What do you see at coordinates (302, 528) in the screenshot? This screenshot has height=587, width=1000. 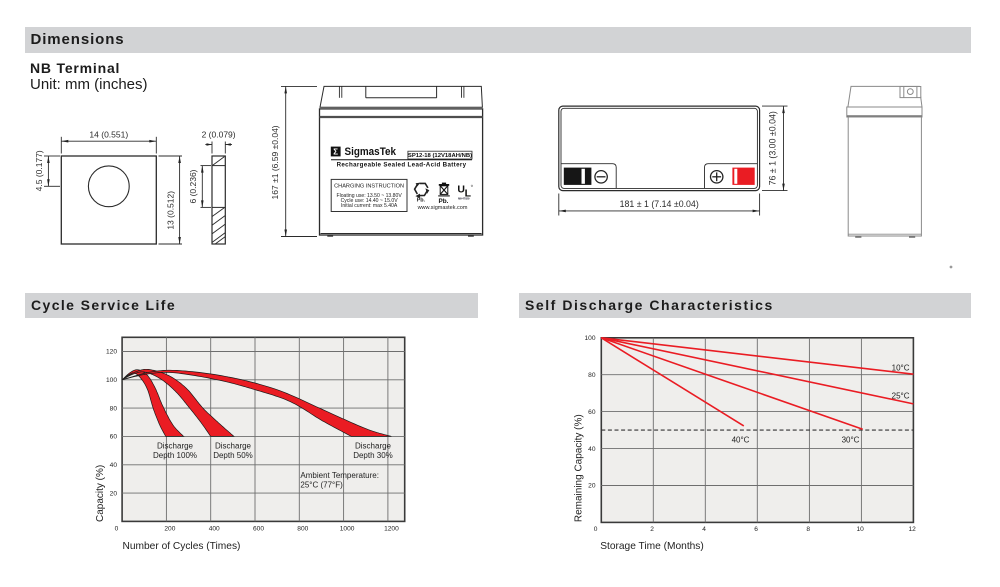 I see `svg-text: 800` at bounding box center [302, 528].